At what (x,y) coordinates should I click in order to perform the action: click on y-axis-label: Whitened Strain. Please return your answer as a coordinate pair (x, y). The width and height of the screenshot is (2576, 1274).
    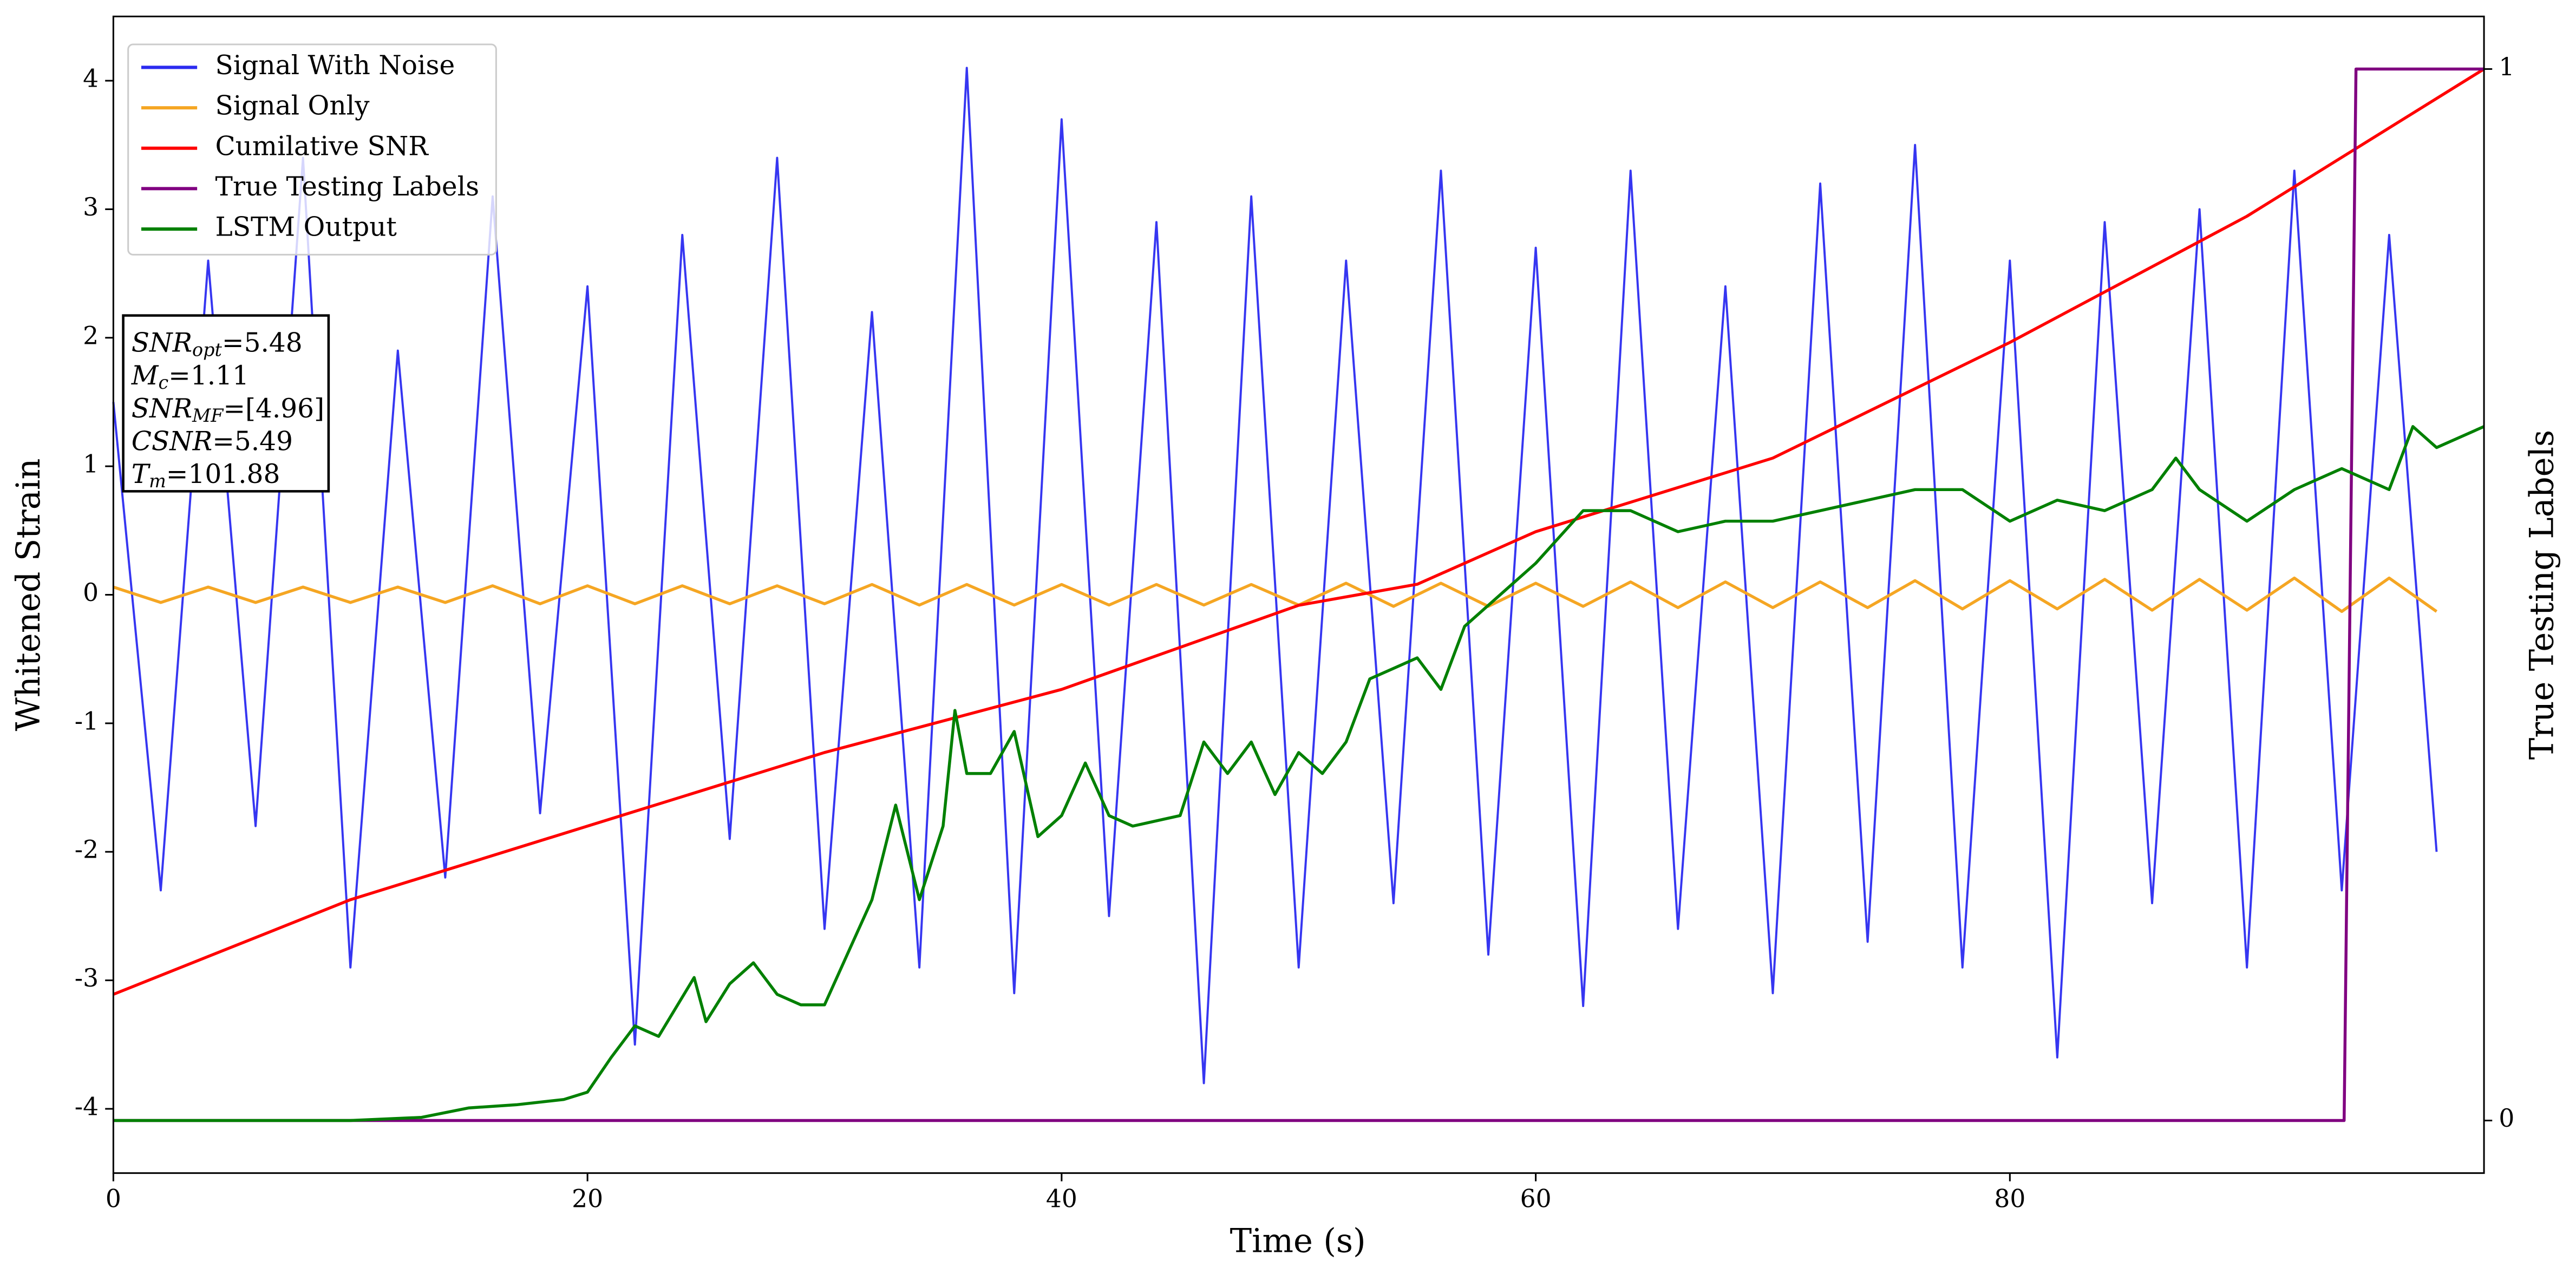
    Looking at the image, I should click on (29, 595).